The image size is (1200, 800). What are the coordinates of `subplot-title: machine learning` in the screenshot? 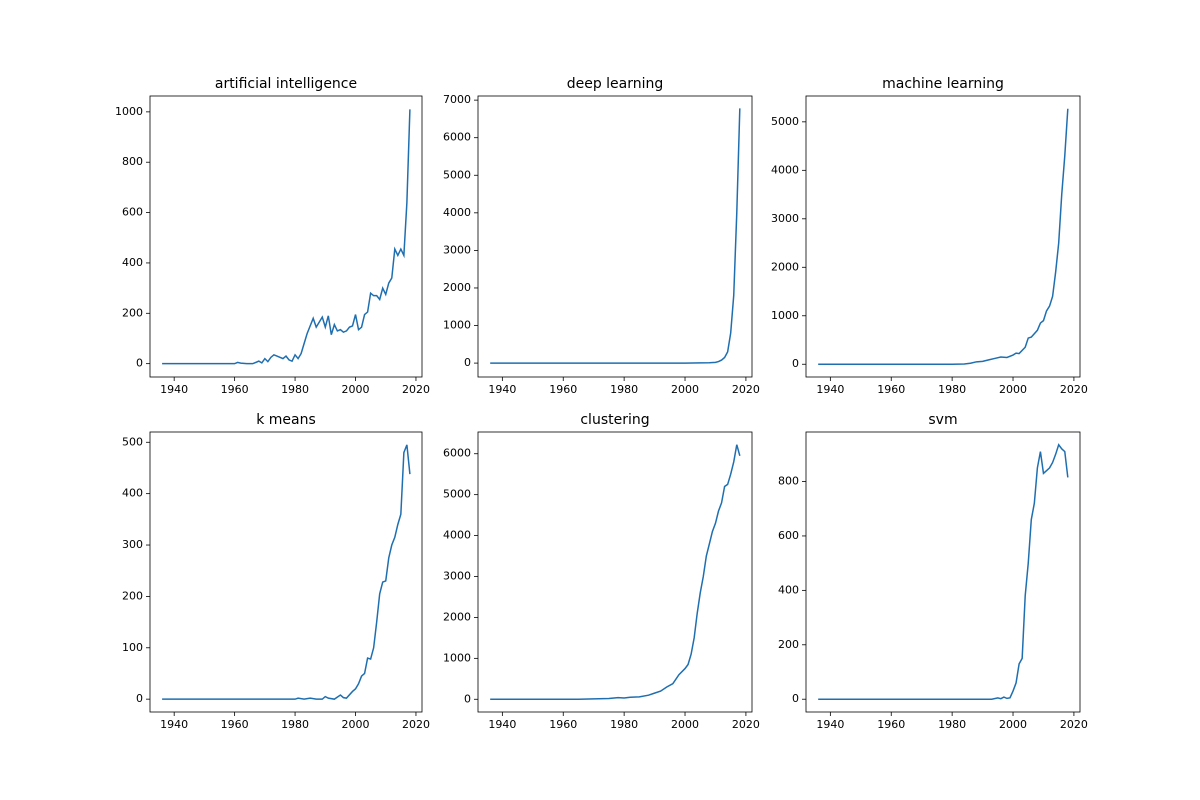 It's located at (943, 84).